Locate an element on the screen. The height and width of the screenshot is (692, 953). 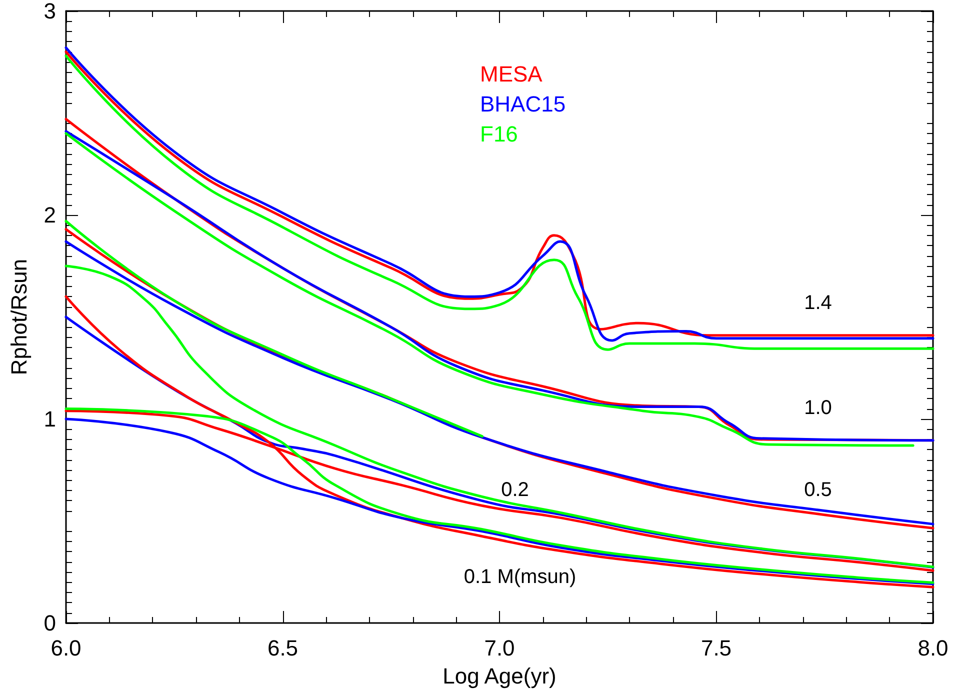
annotation: 1.4 is located at coordinates (818, 303).